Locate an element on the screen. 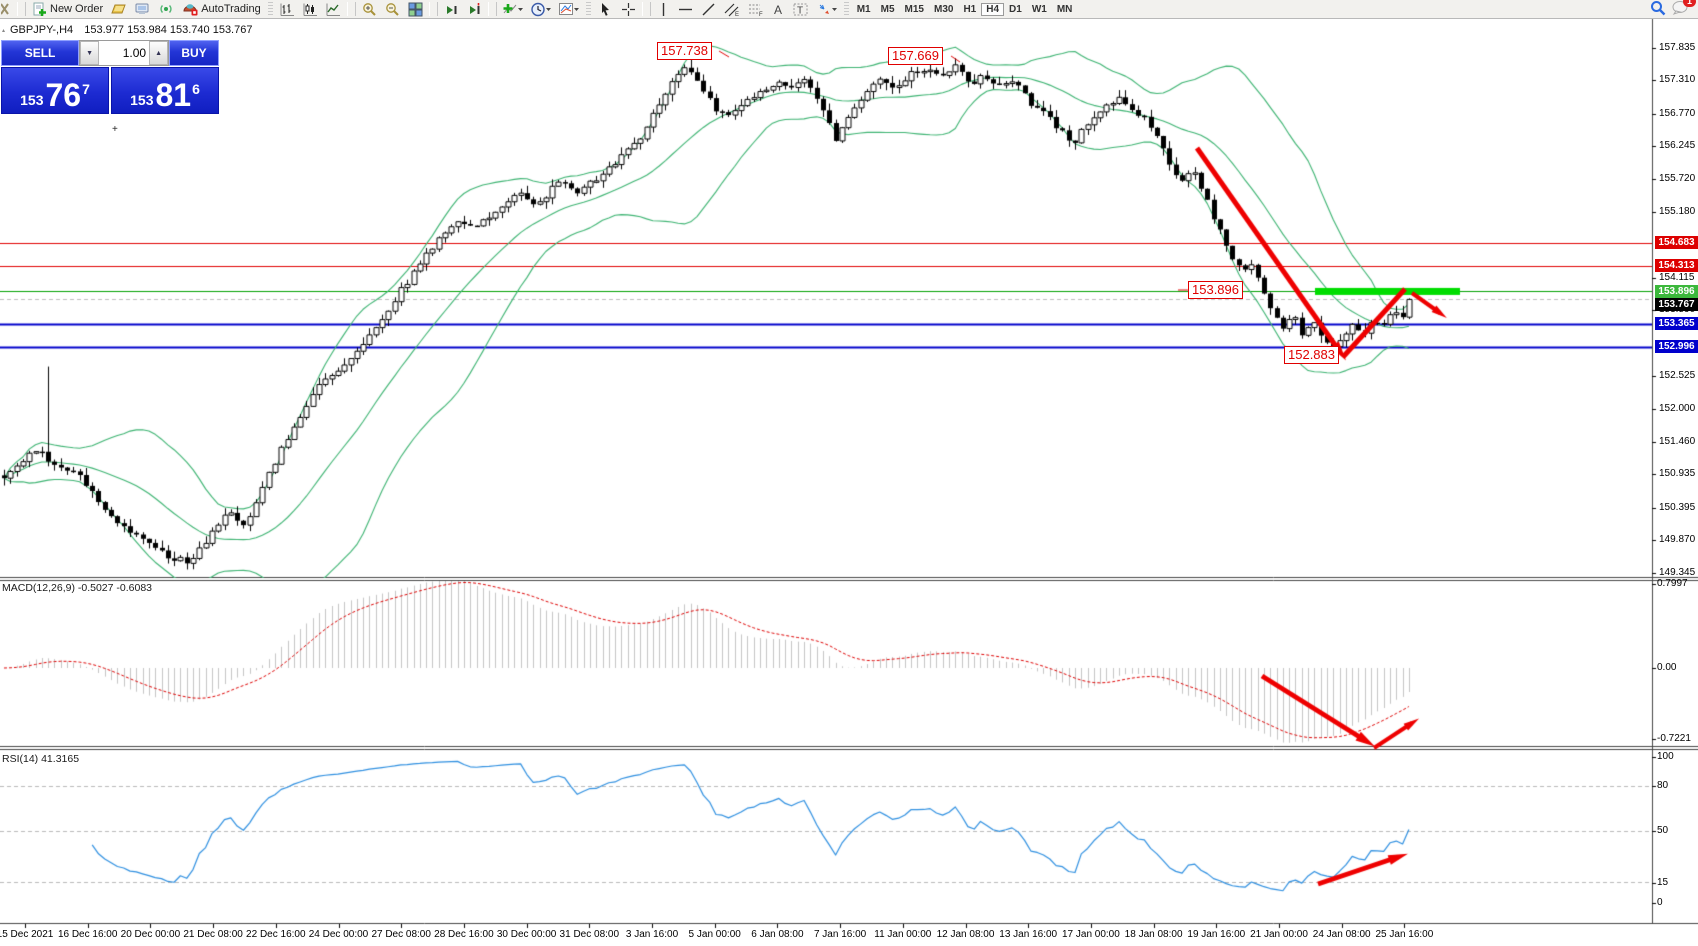 Image resolution: width=1698 pixels, height=946 pixels. sell-button: SELL is located at coordinates (40, 53).